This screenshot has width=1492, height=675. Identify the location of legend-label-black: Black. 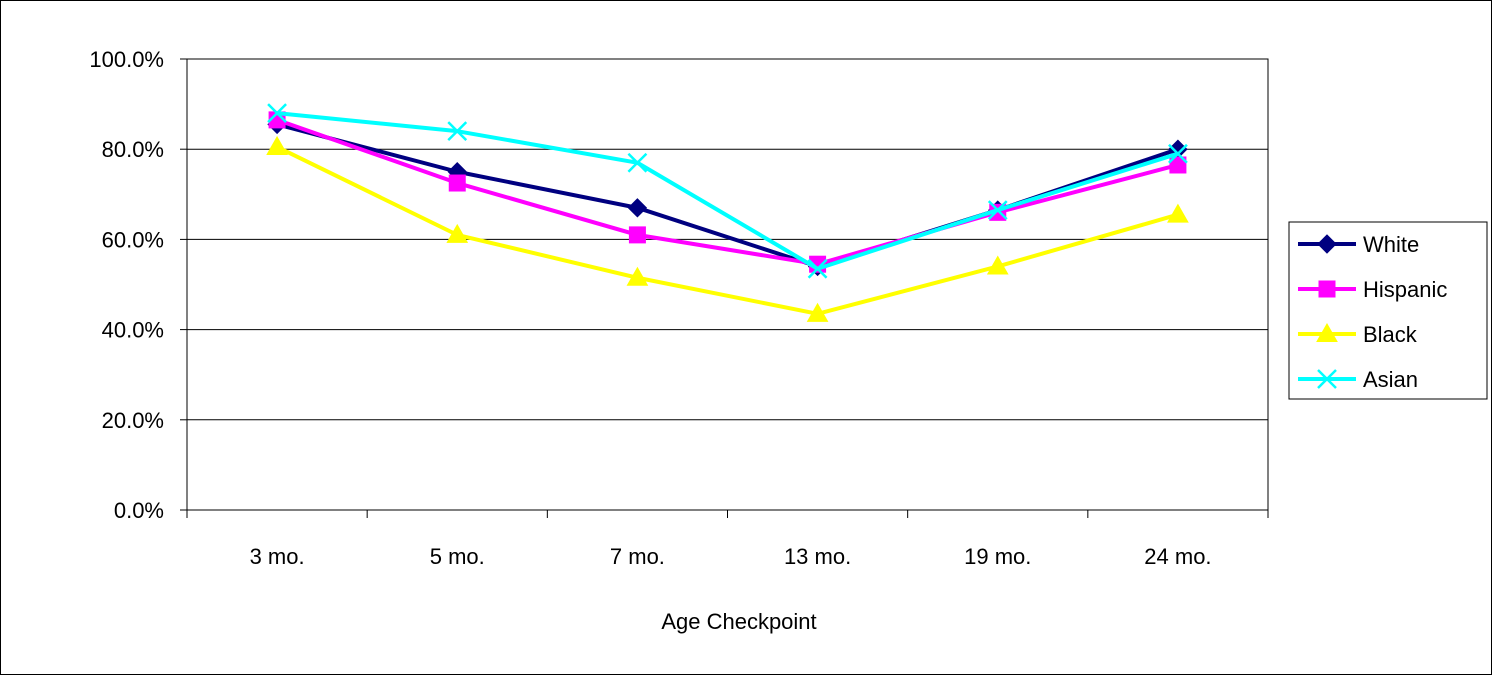
(1390, 334).